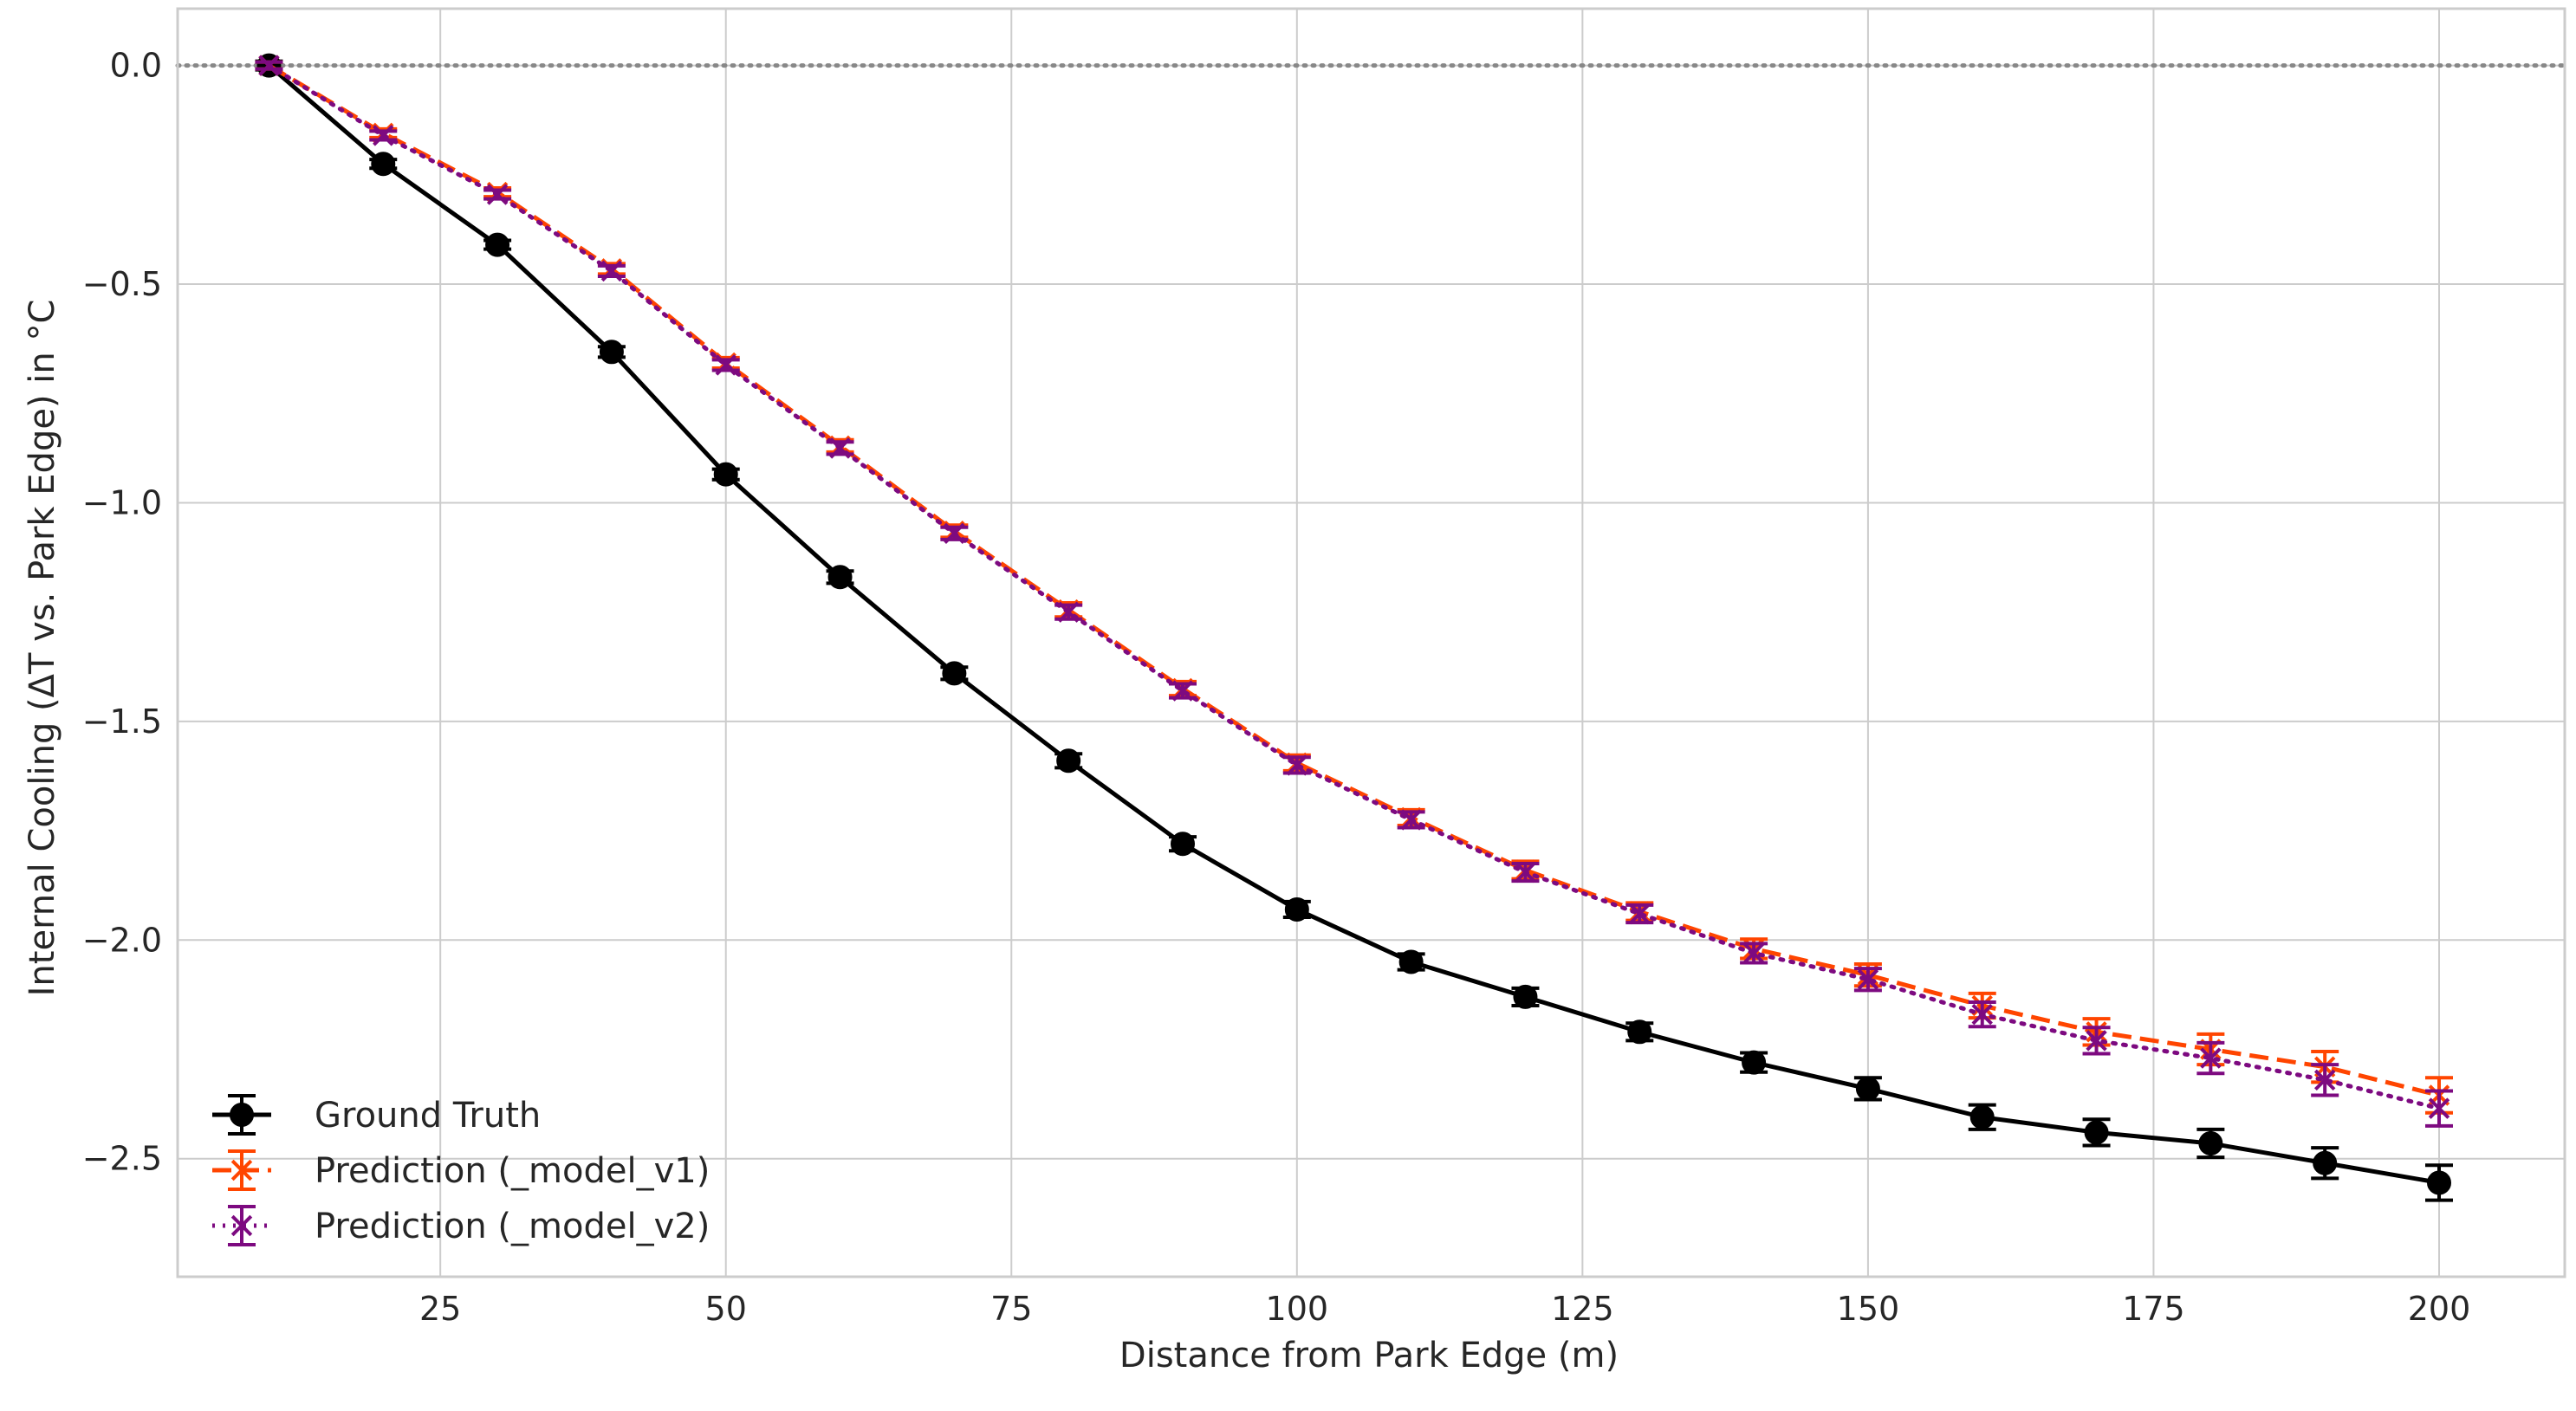  Describe the element at coordinates (122, 284) in the screenshot. I see `y-tick-label: −0.5` at that location.